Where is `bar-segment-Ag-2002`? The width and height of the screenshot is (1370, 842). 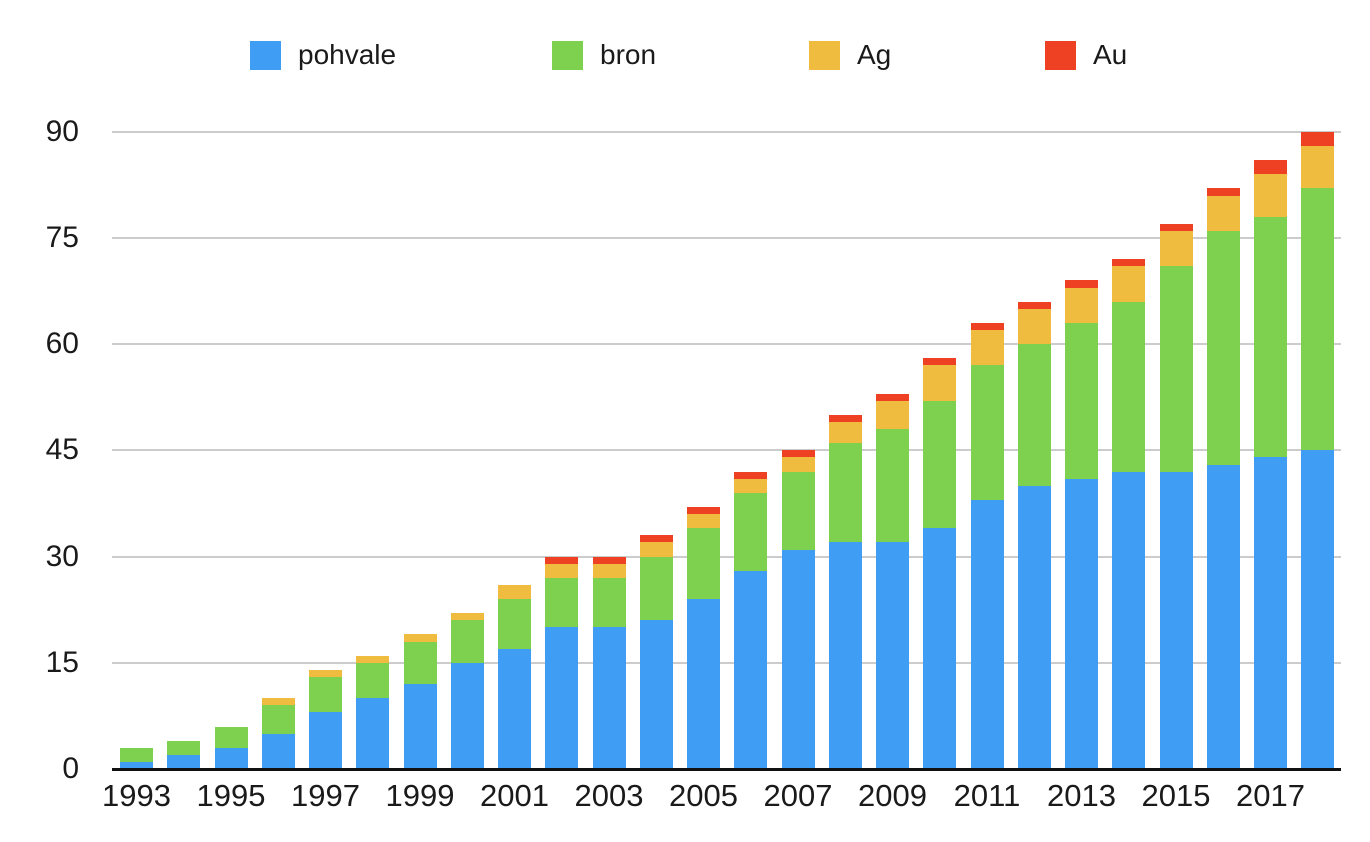 bar-segment-Ag-2002 is located at coordinates (562, 570).